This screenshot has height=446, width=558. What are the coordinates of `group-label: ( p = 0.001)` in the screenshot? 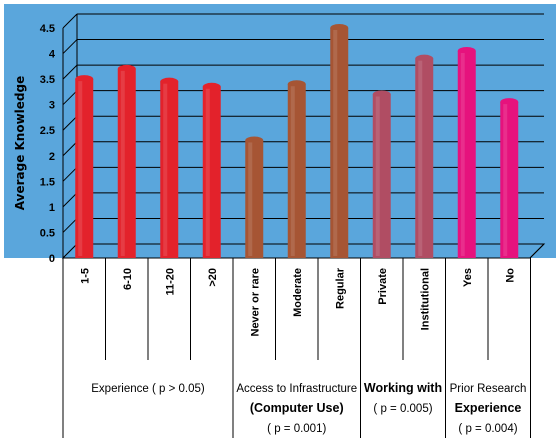 It's located at (296, 429).